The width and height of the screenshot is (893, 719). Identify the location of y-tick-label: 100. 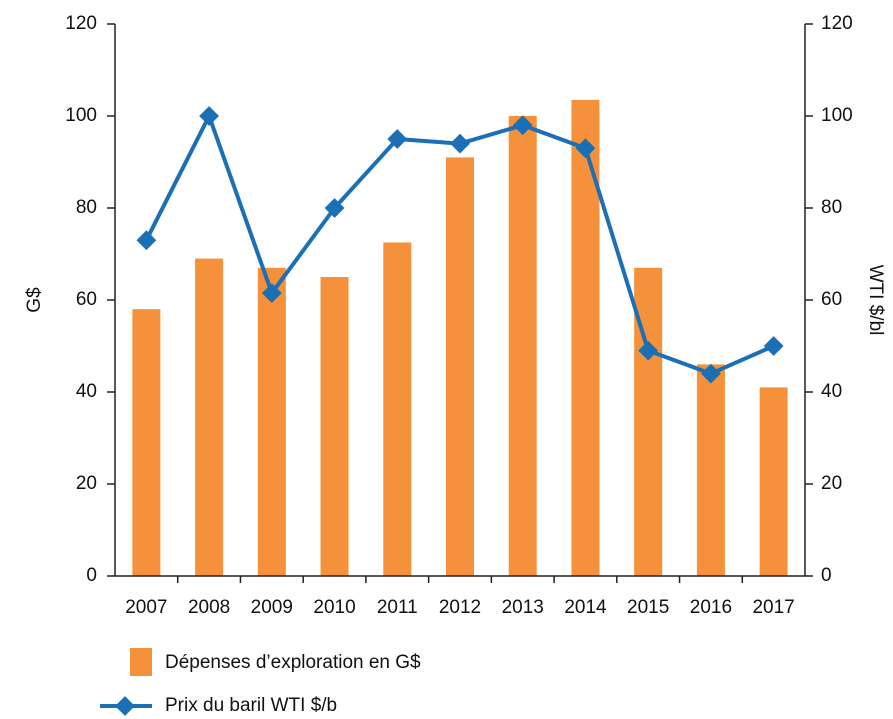
(81, 115).